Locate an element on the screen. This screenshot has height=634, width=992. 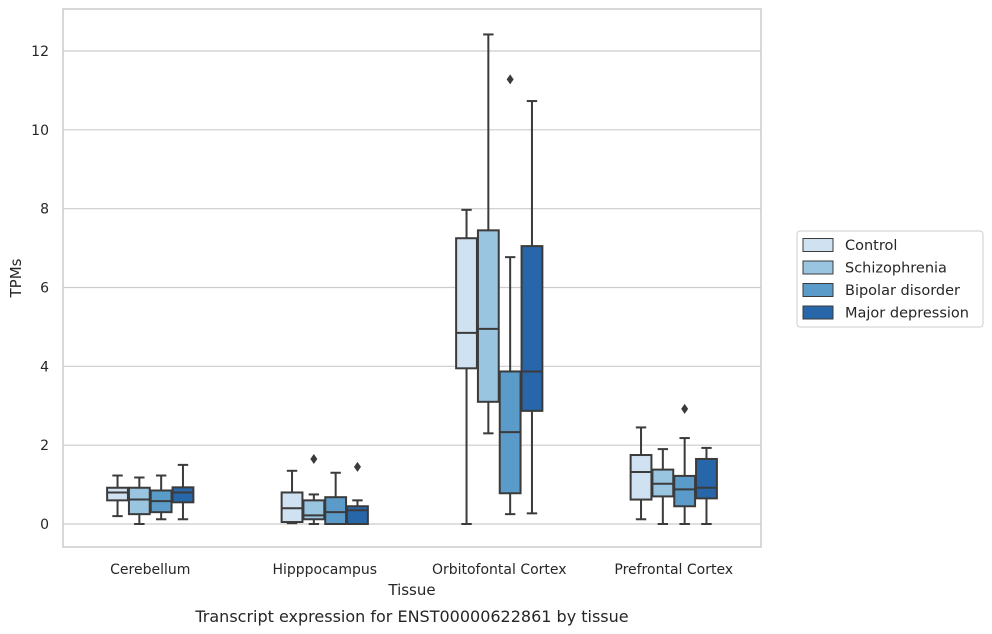
y-tick-label-0: 0 is located at coordinates (44, 525).